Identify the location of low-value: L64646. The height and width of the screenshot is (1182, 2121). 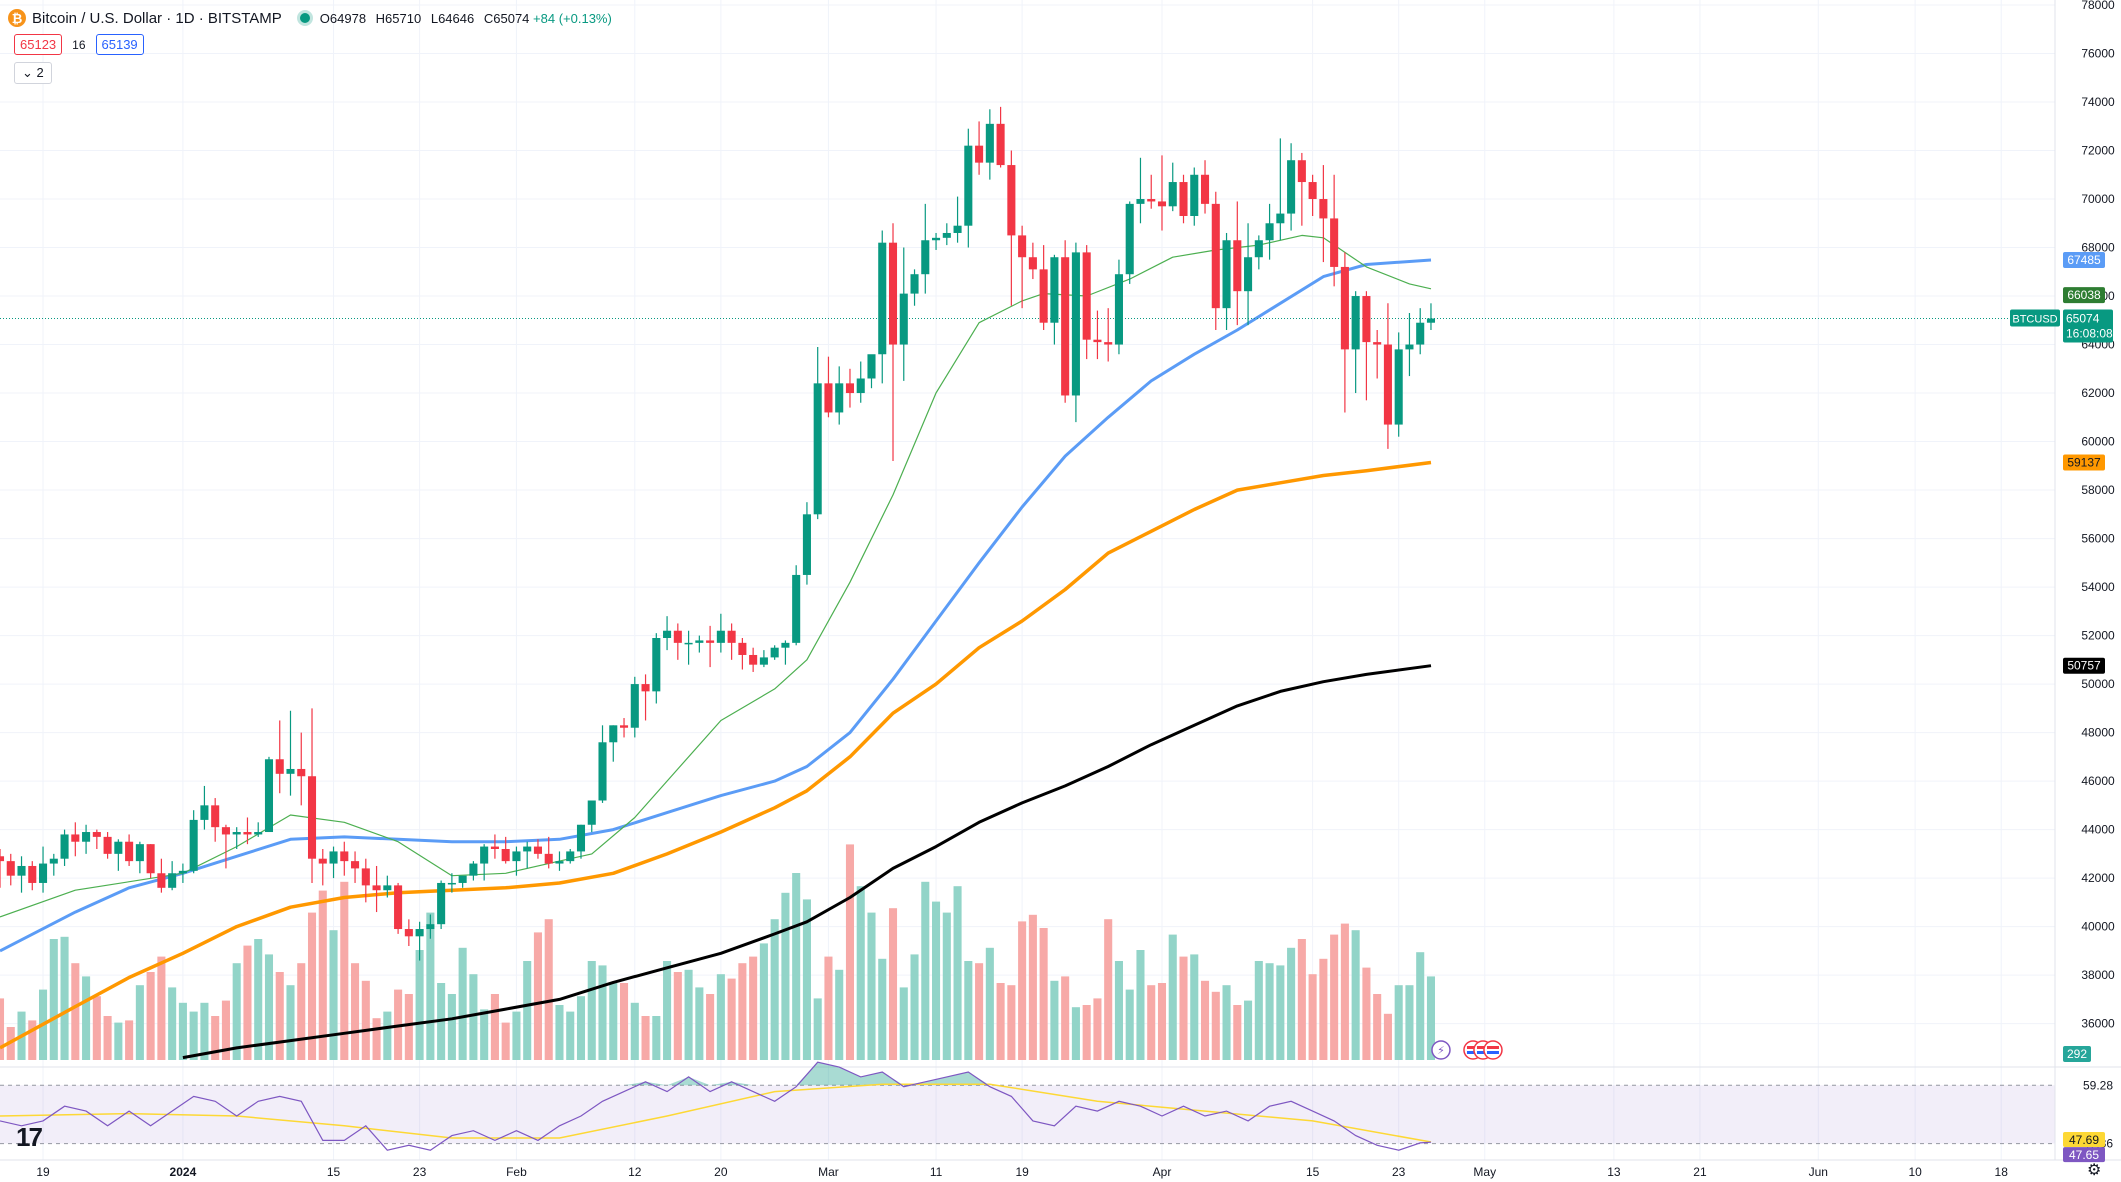
(452, 18).